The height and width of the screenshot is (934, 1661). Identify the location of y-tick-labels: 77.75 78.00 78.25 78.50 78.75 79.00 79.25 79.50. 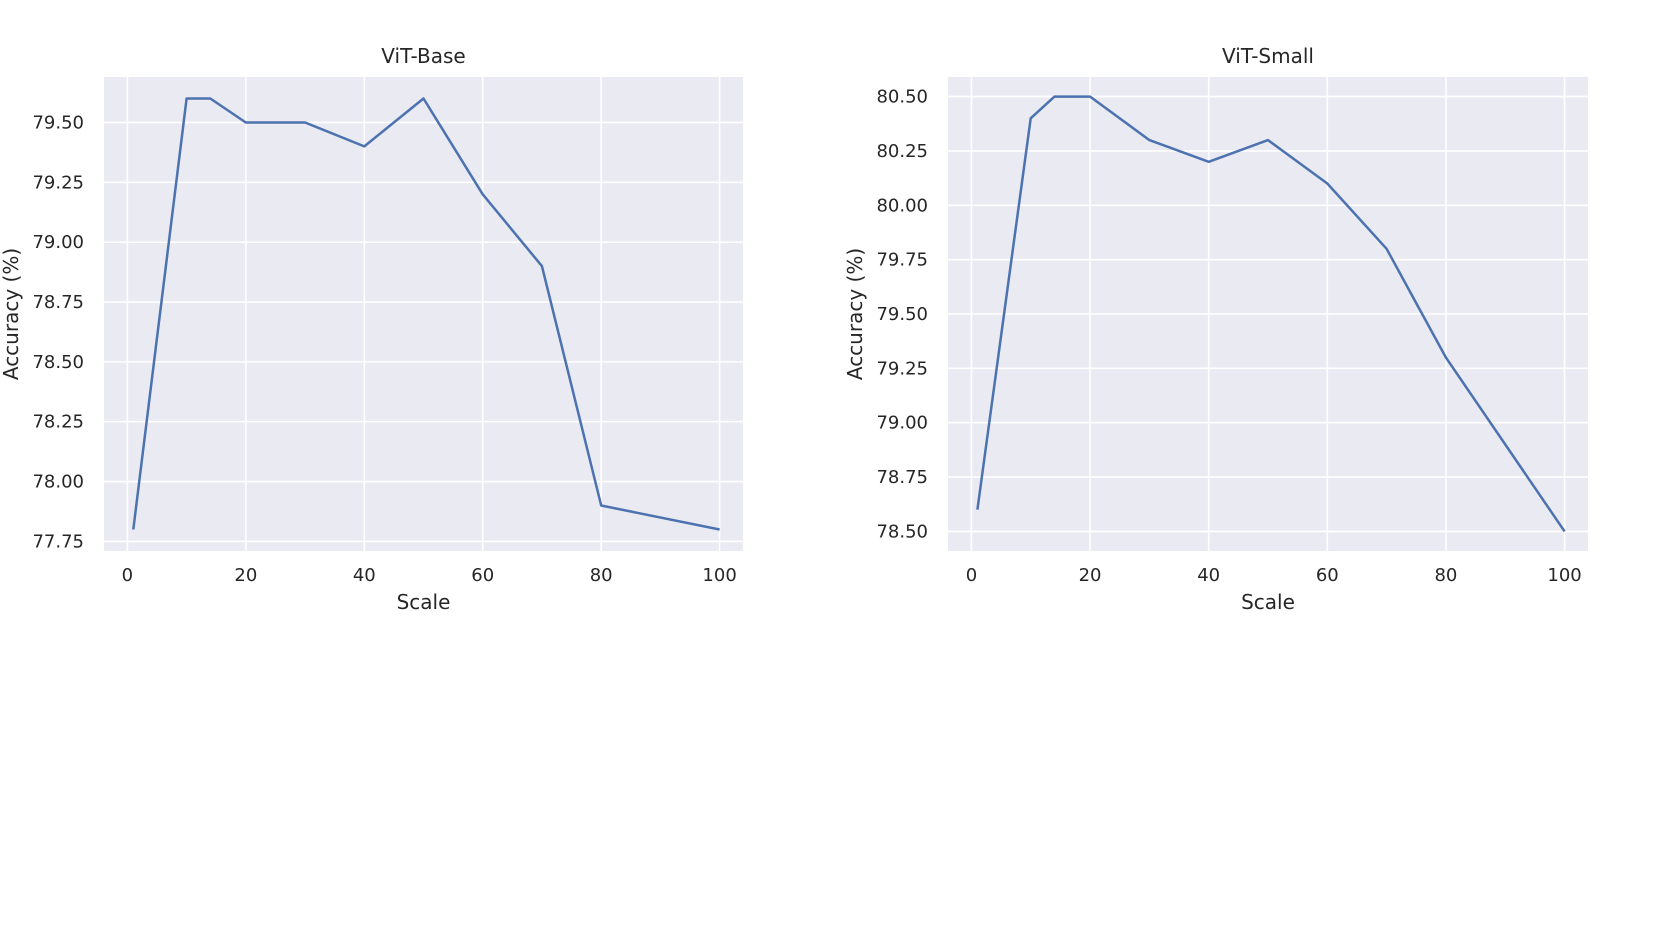
(58, 332).